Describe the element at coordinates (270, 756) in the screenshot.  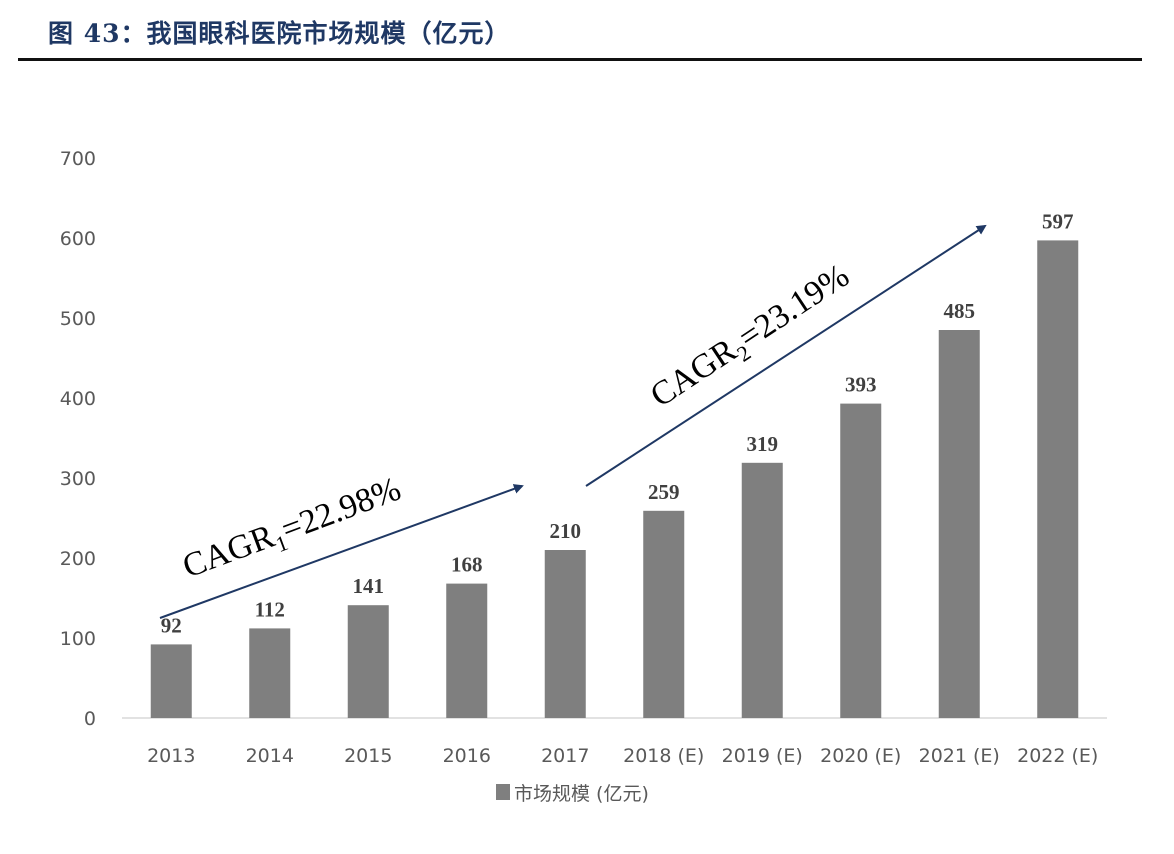
I see `x-tick-label: 2014` at that location.